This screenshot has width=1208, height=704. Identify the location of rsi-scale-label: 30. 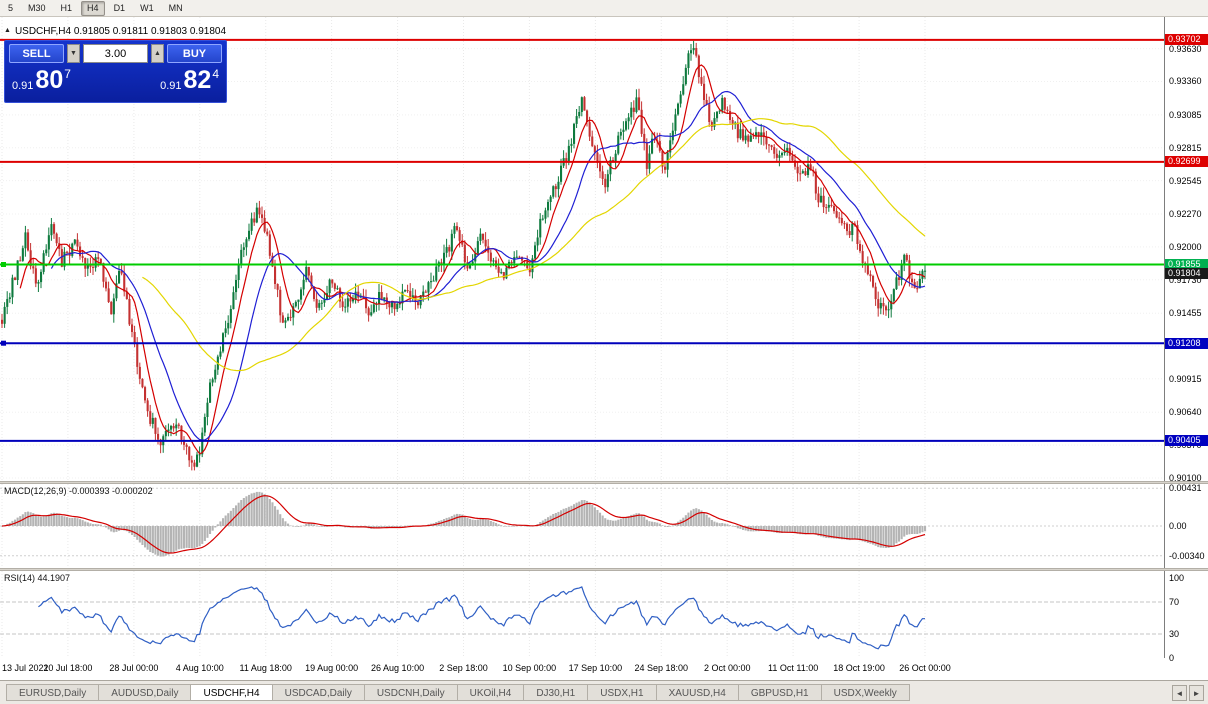
(1174, 634).